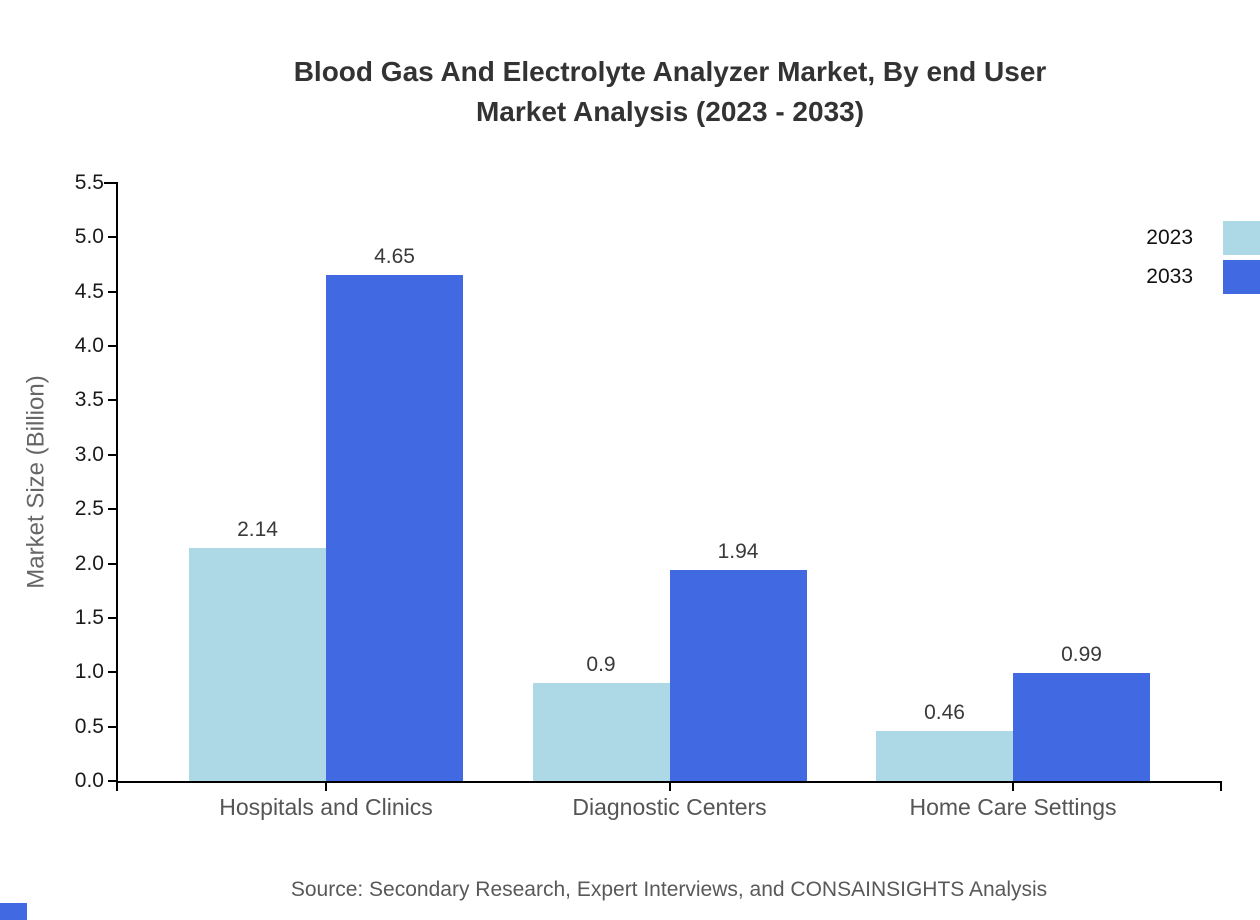 This screenshot has width=1260, height=920. I want to click on y-tick-label: 4.0, so click(89, 346).